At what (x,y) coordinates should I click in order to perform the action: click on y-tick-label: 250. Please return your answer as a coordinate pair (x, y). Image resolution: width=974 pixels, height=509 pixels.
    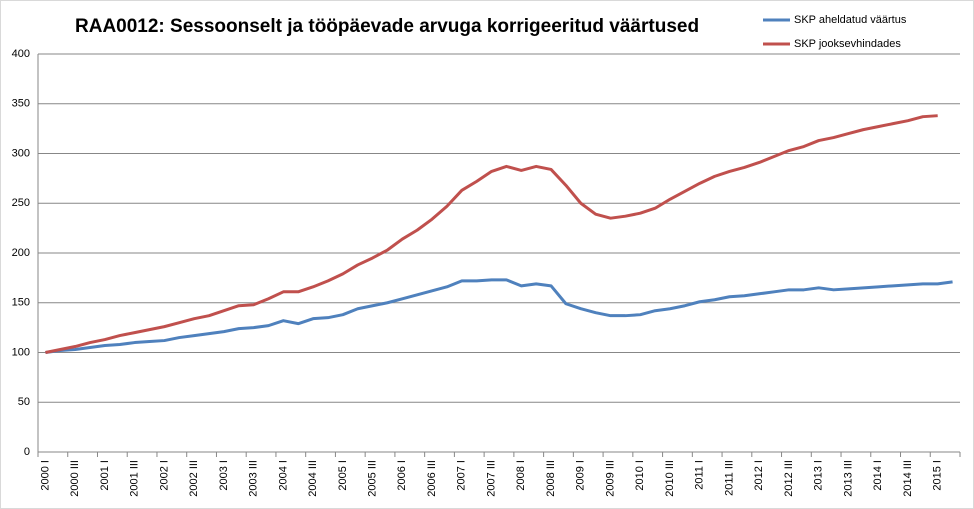
    Looking at the image, I should click on (21, 203).